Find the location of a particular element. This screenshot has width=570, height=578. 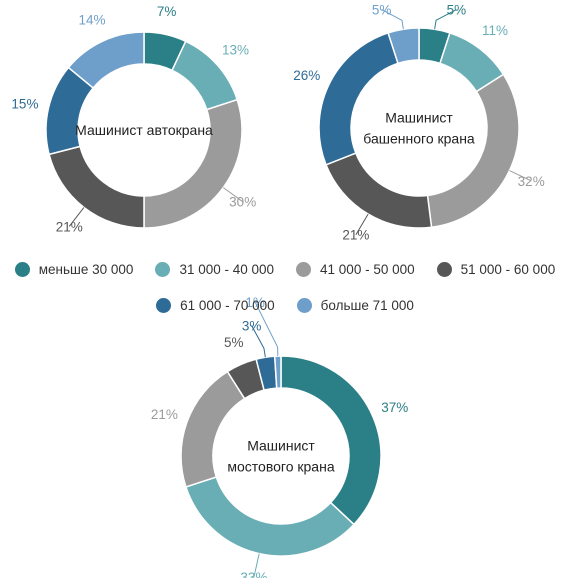

donut-2-slice-gt71 is located at coordinates (403, 46).